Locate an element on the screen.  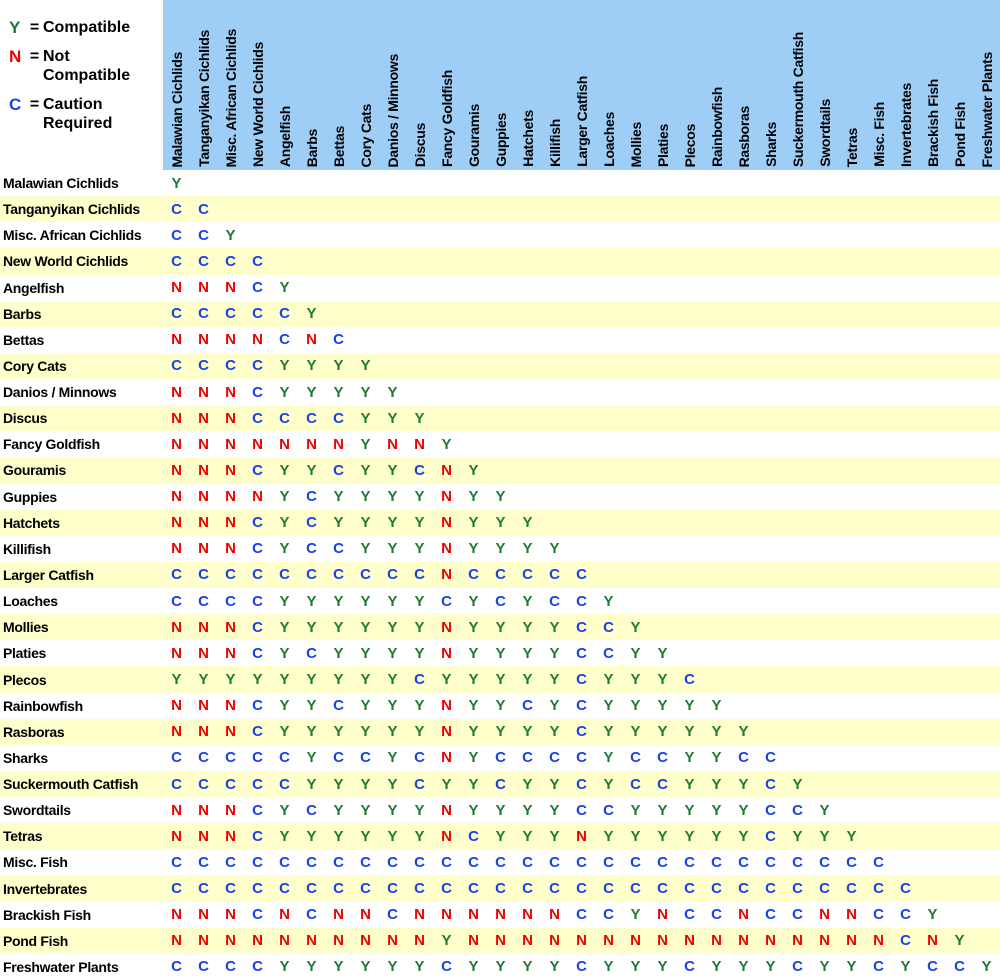
legend-item-not-compatible: N = Not Compatible is located at coordinates (86, 66).